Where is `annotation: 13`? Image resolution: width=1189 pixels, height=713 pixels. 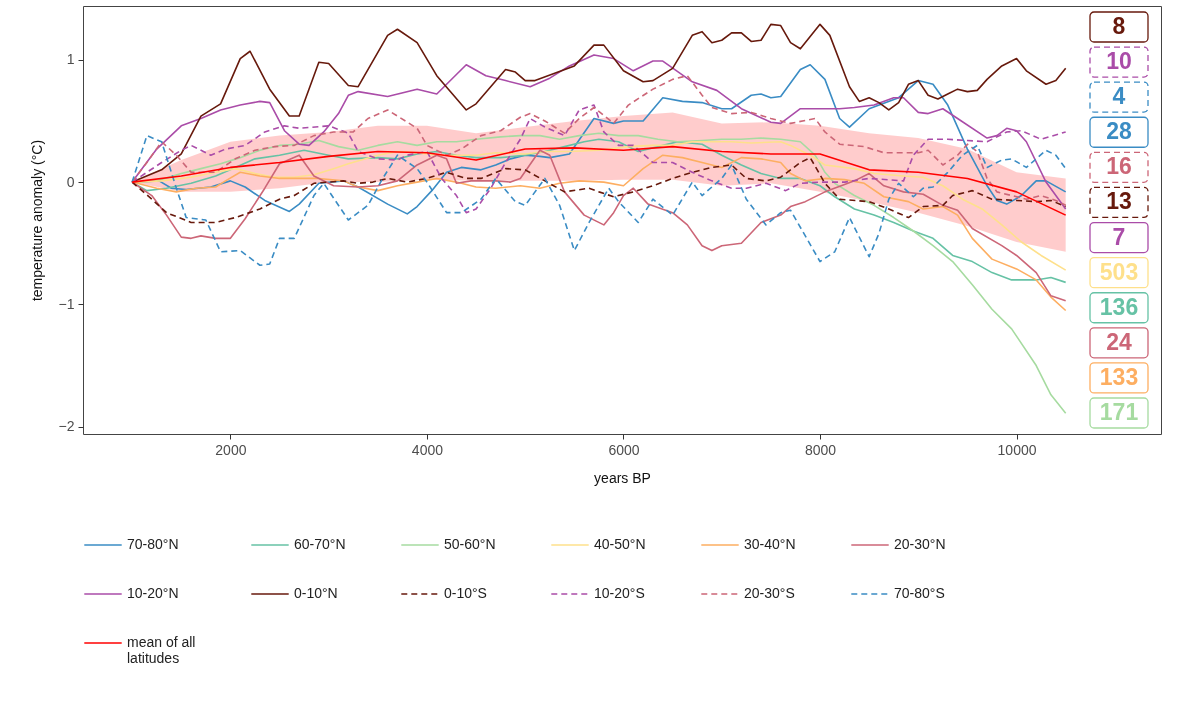 annotation: 13 is located at coordinates (1119, 201).